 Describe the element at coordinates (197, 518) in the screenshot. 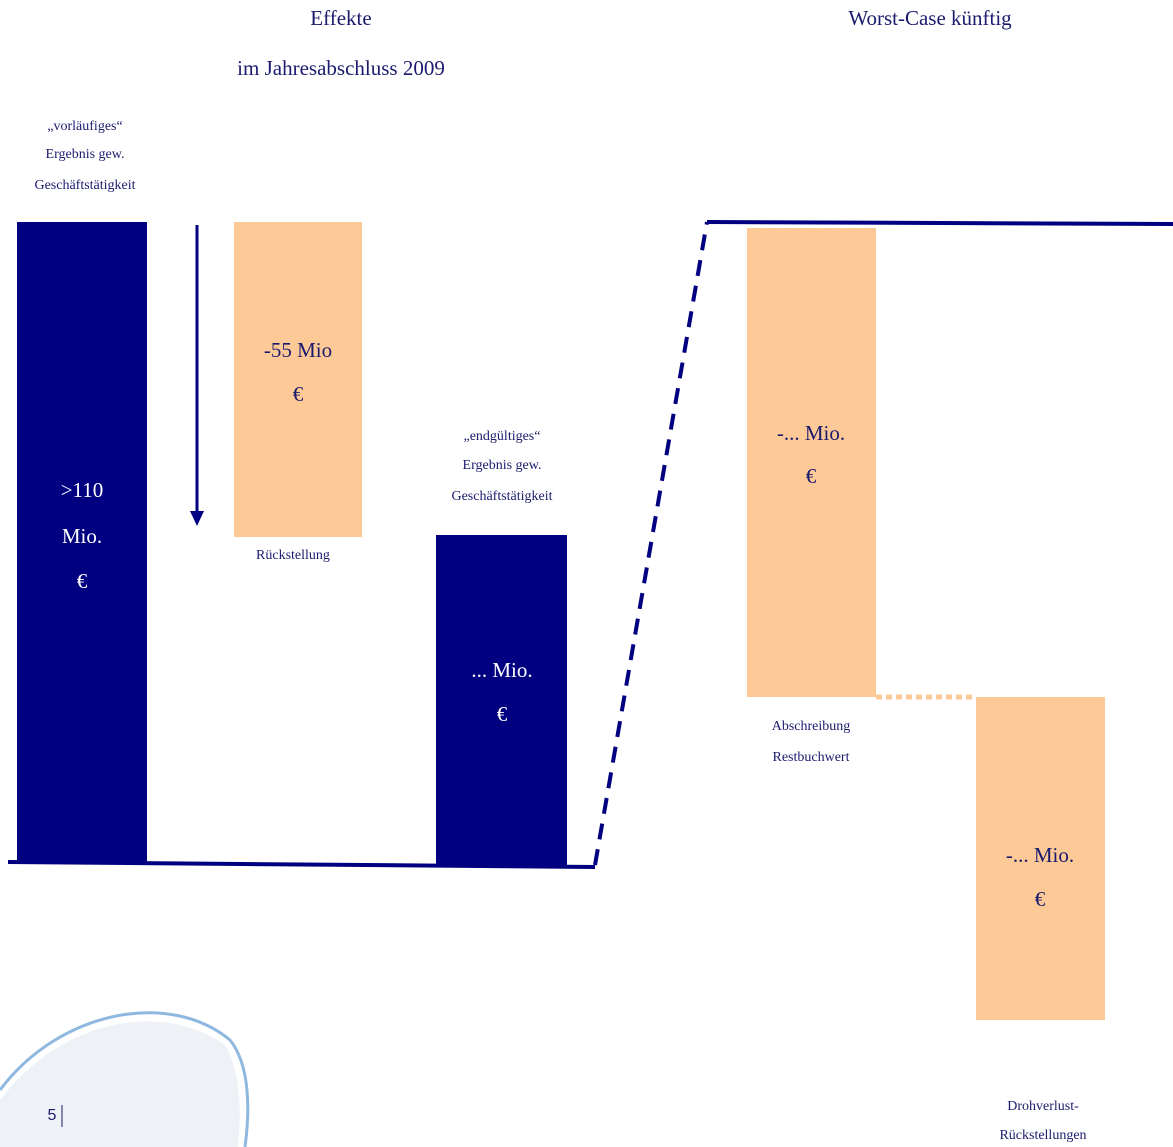

I see `arrow-head` at that location.